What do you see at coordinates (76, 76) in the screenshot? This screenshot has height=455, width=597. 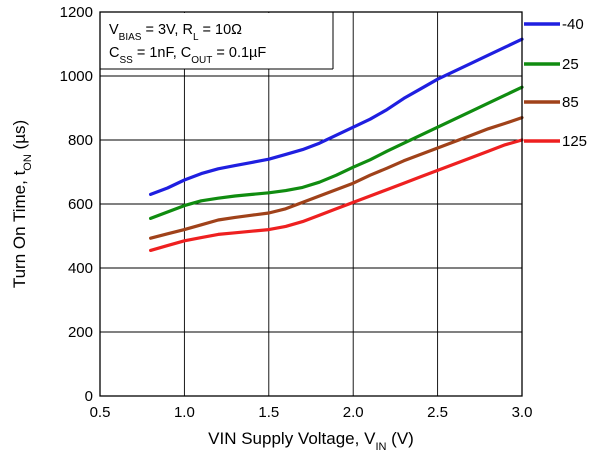 I see `y-tick-label: 1000` at bounding box center [76, 76].